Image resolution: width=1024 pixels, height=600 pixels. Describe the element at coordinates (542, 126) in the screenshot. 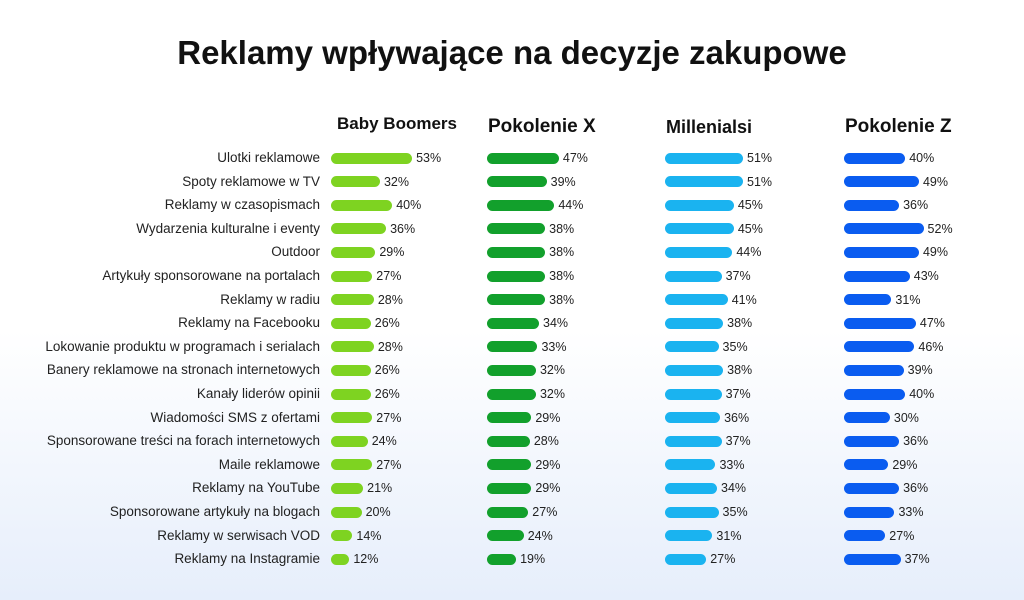

I see `series-header: Pokolenie X` at that location.